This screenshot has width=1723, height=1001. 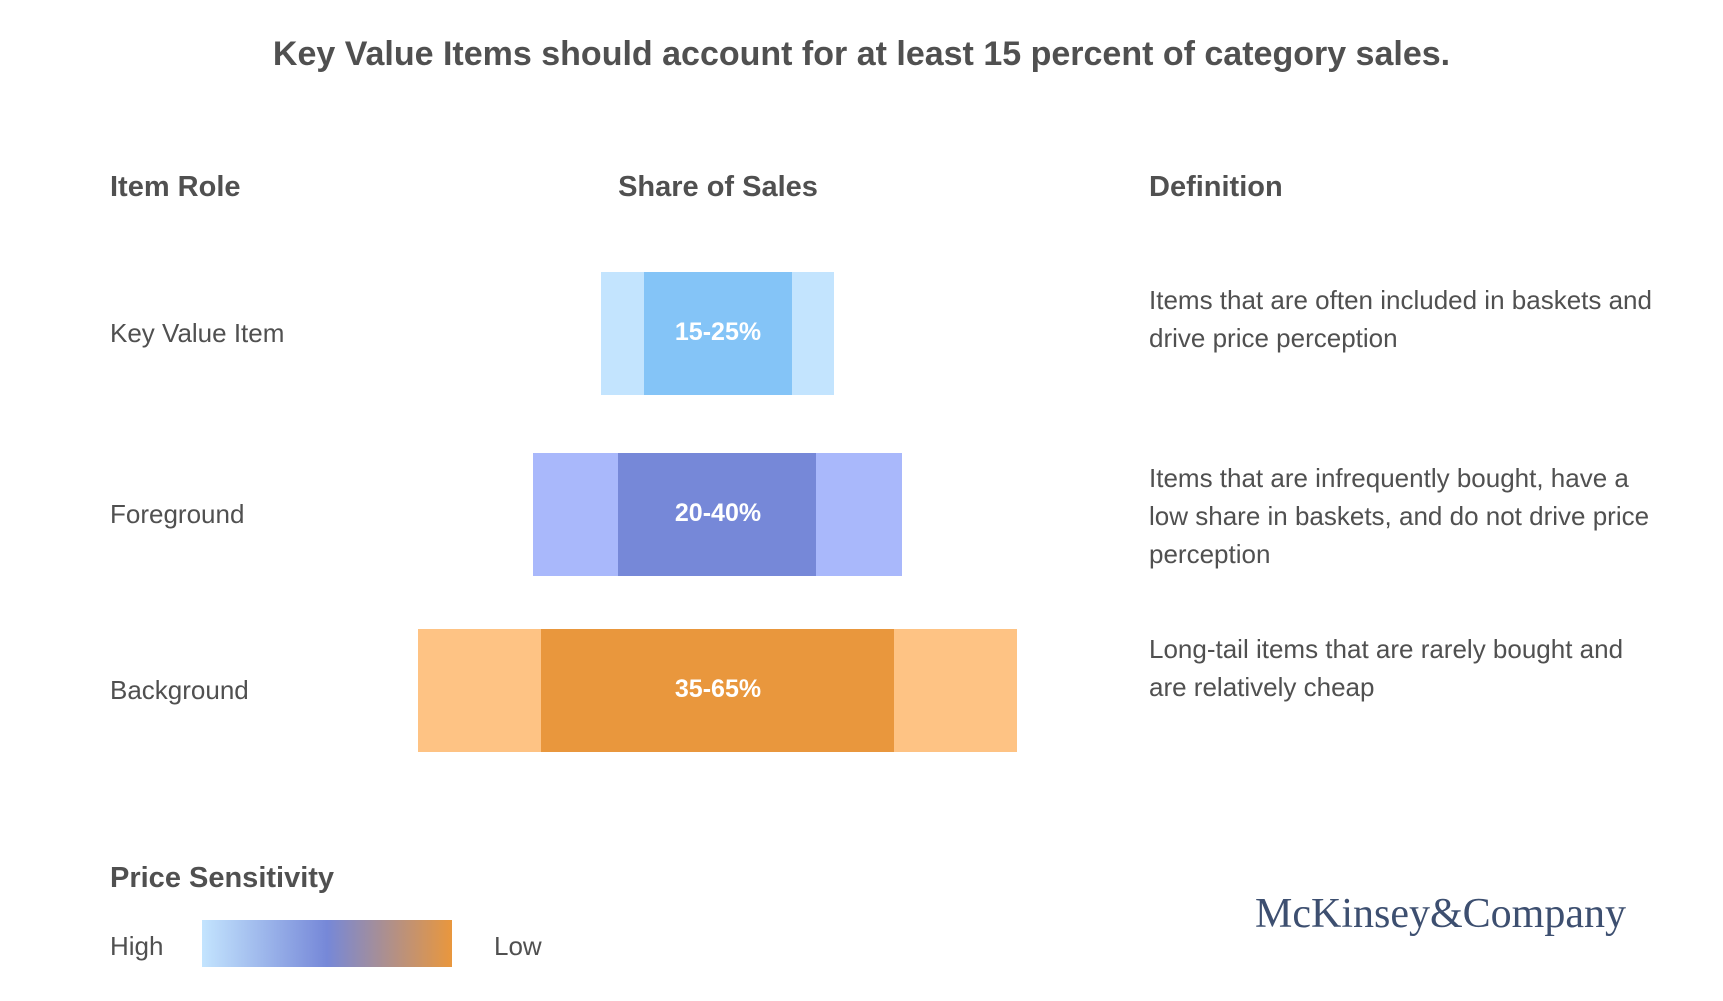 I want to click on logo: McKinsey&Company, so click(x=1440, y=914).